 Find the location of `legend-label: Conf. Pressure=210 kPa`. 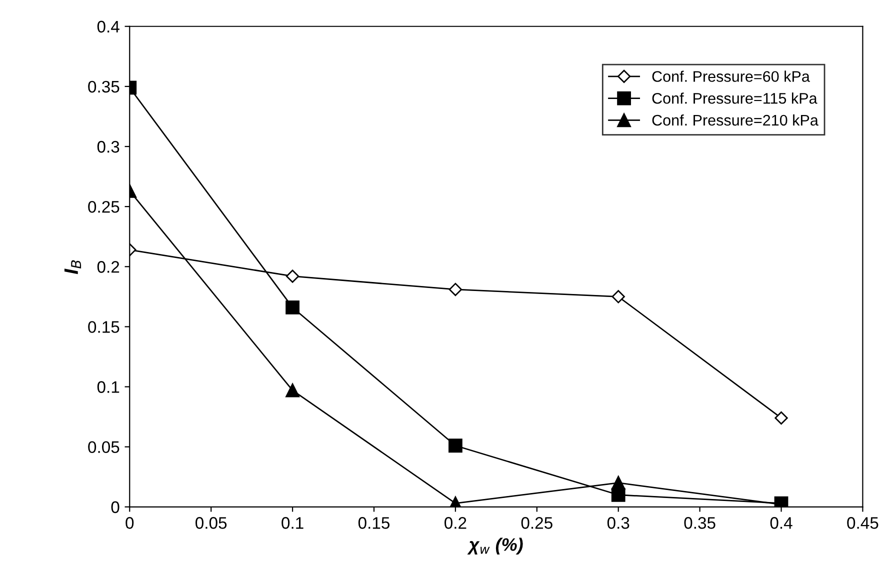

legend-label: Conf. Pressure=210 kPa is located at coordinates (735, 120).